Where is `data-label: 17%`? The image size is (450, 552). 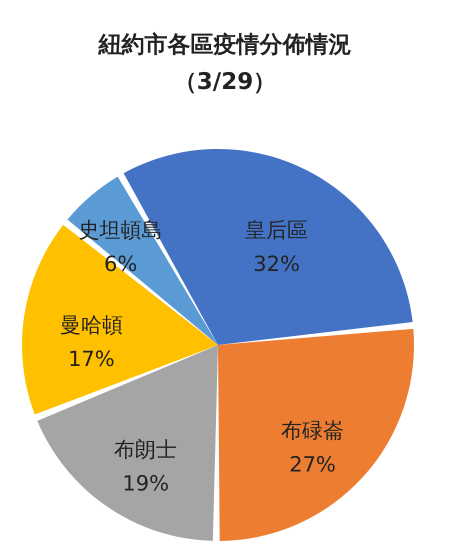
data-label: 17% is located at coordinates (91, 359).